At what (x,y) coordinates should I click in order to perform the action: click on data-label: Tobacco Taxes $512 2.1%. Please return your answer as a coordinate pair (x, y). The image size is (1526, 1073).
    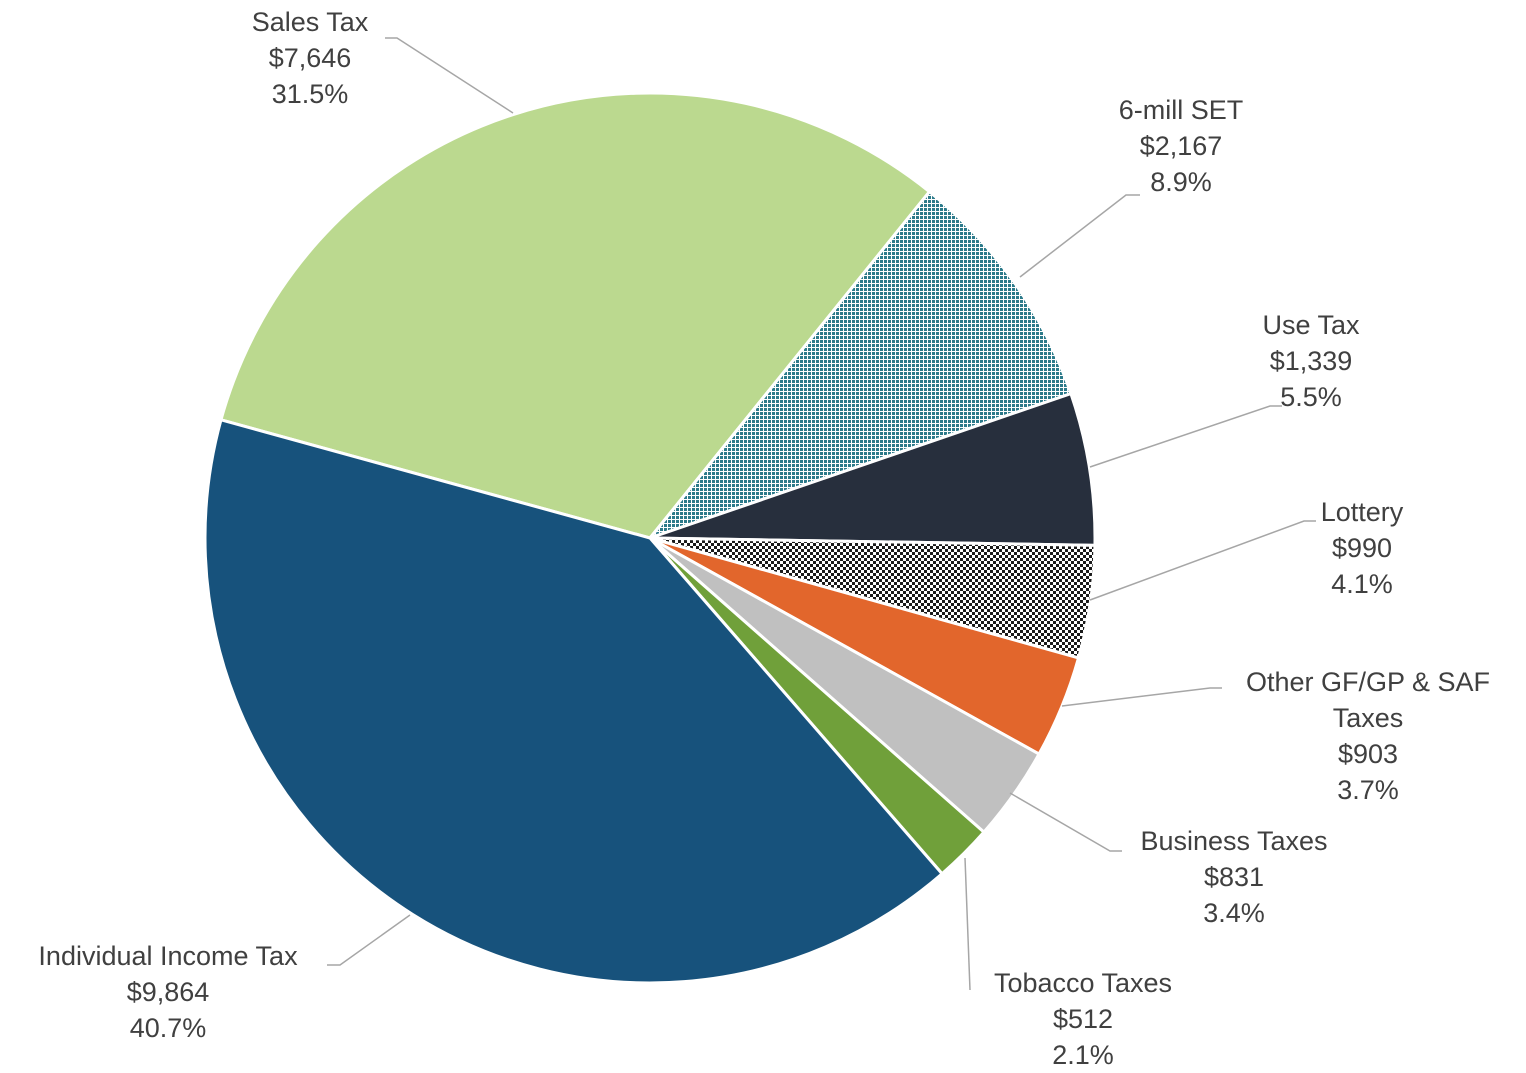
    Looking at the image, I should click on (1083, 1019).